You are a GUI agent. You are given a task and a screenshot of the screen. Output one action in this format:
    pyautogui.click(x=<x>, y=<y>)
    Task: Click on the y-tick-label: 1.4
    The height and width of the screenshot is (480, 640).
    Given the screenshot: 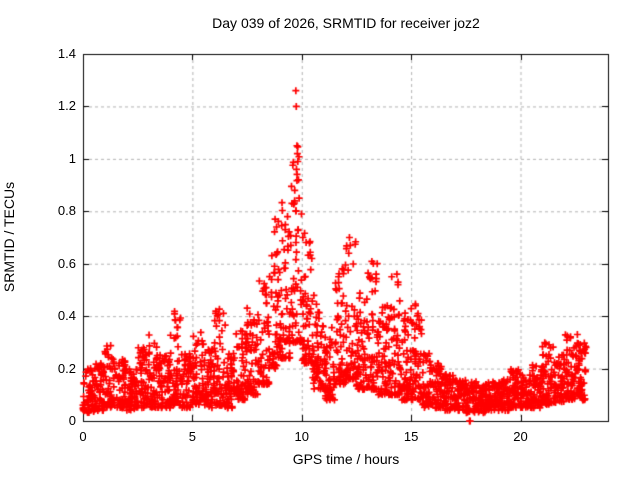 What is the action you would take?
    pyautogui.click(x=66, y=53)
    